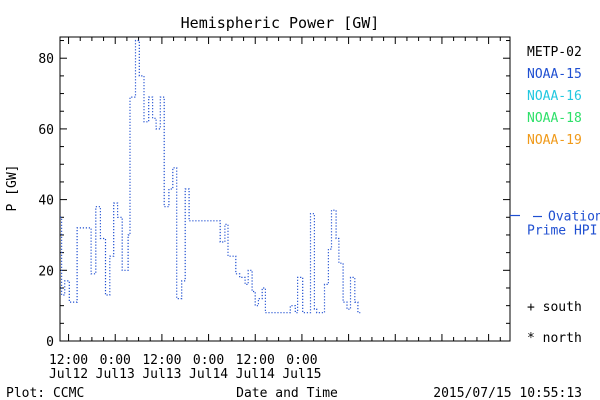  What do you see at coordinates (46, 59) in the screenshot?
I see `y-tick-label: 80` at bounding box center [46, 59].